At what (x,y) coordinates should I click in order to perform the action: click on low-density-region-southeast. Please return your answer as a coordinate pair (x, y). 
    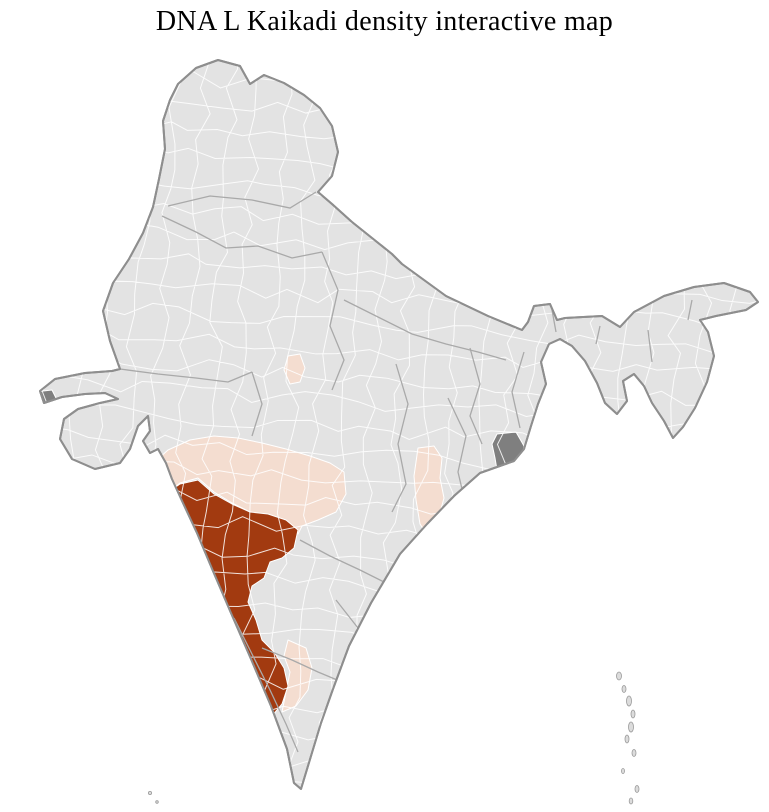
    Looking at the image, I should click on (297, 676).